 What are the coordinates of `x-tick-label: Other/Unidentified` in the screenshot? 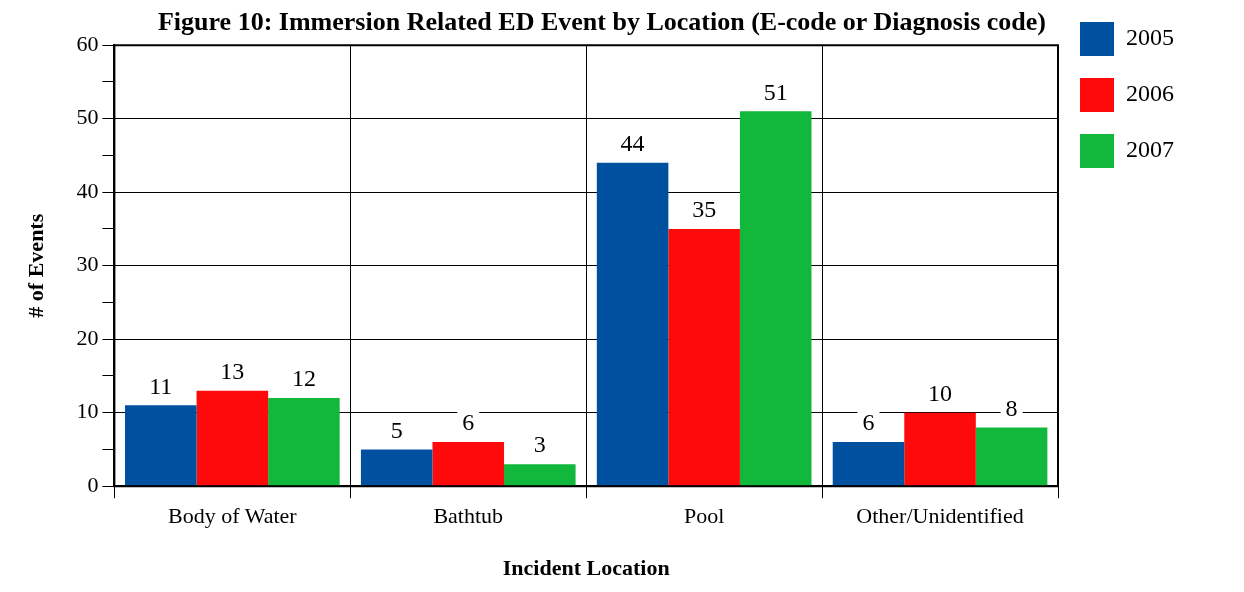 It's located at (940, 516).